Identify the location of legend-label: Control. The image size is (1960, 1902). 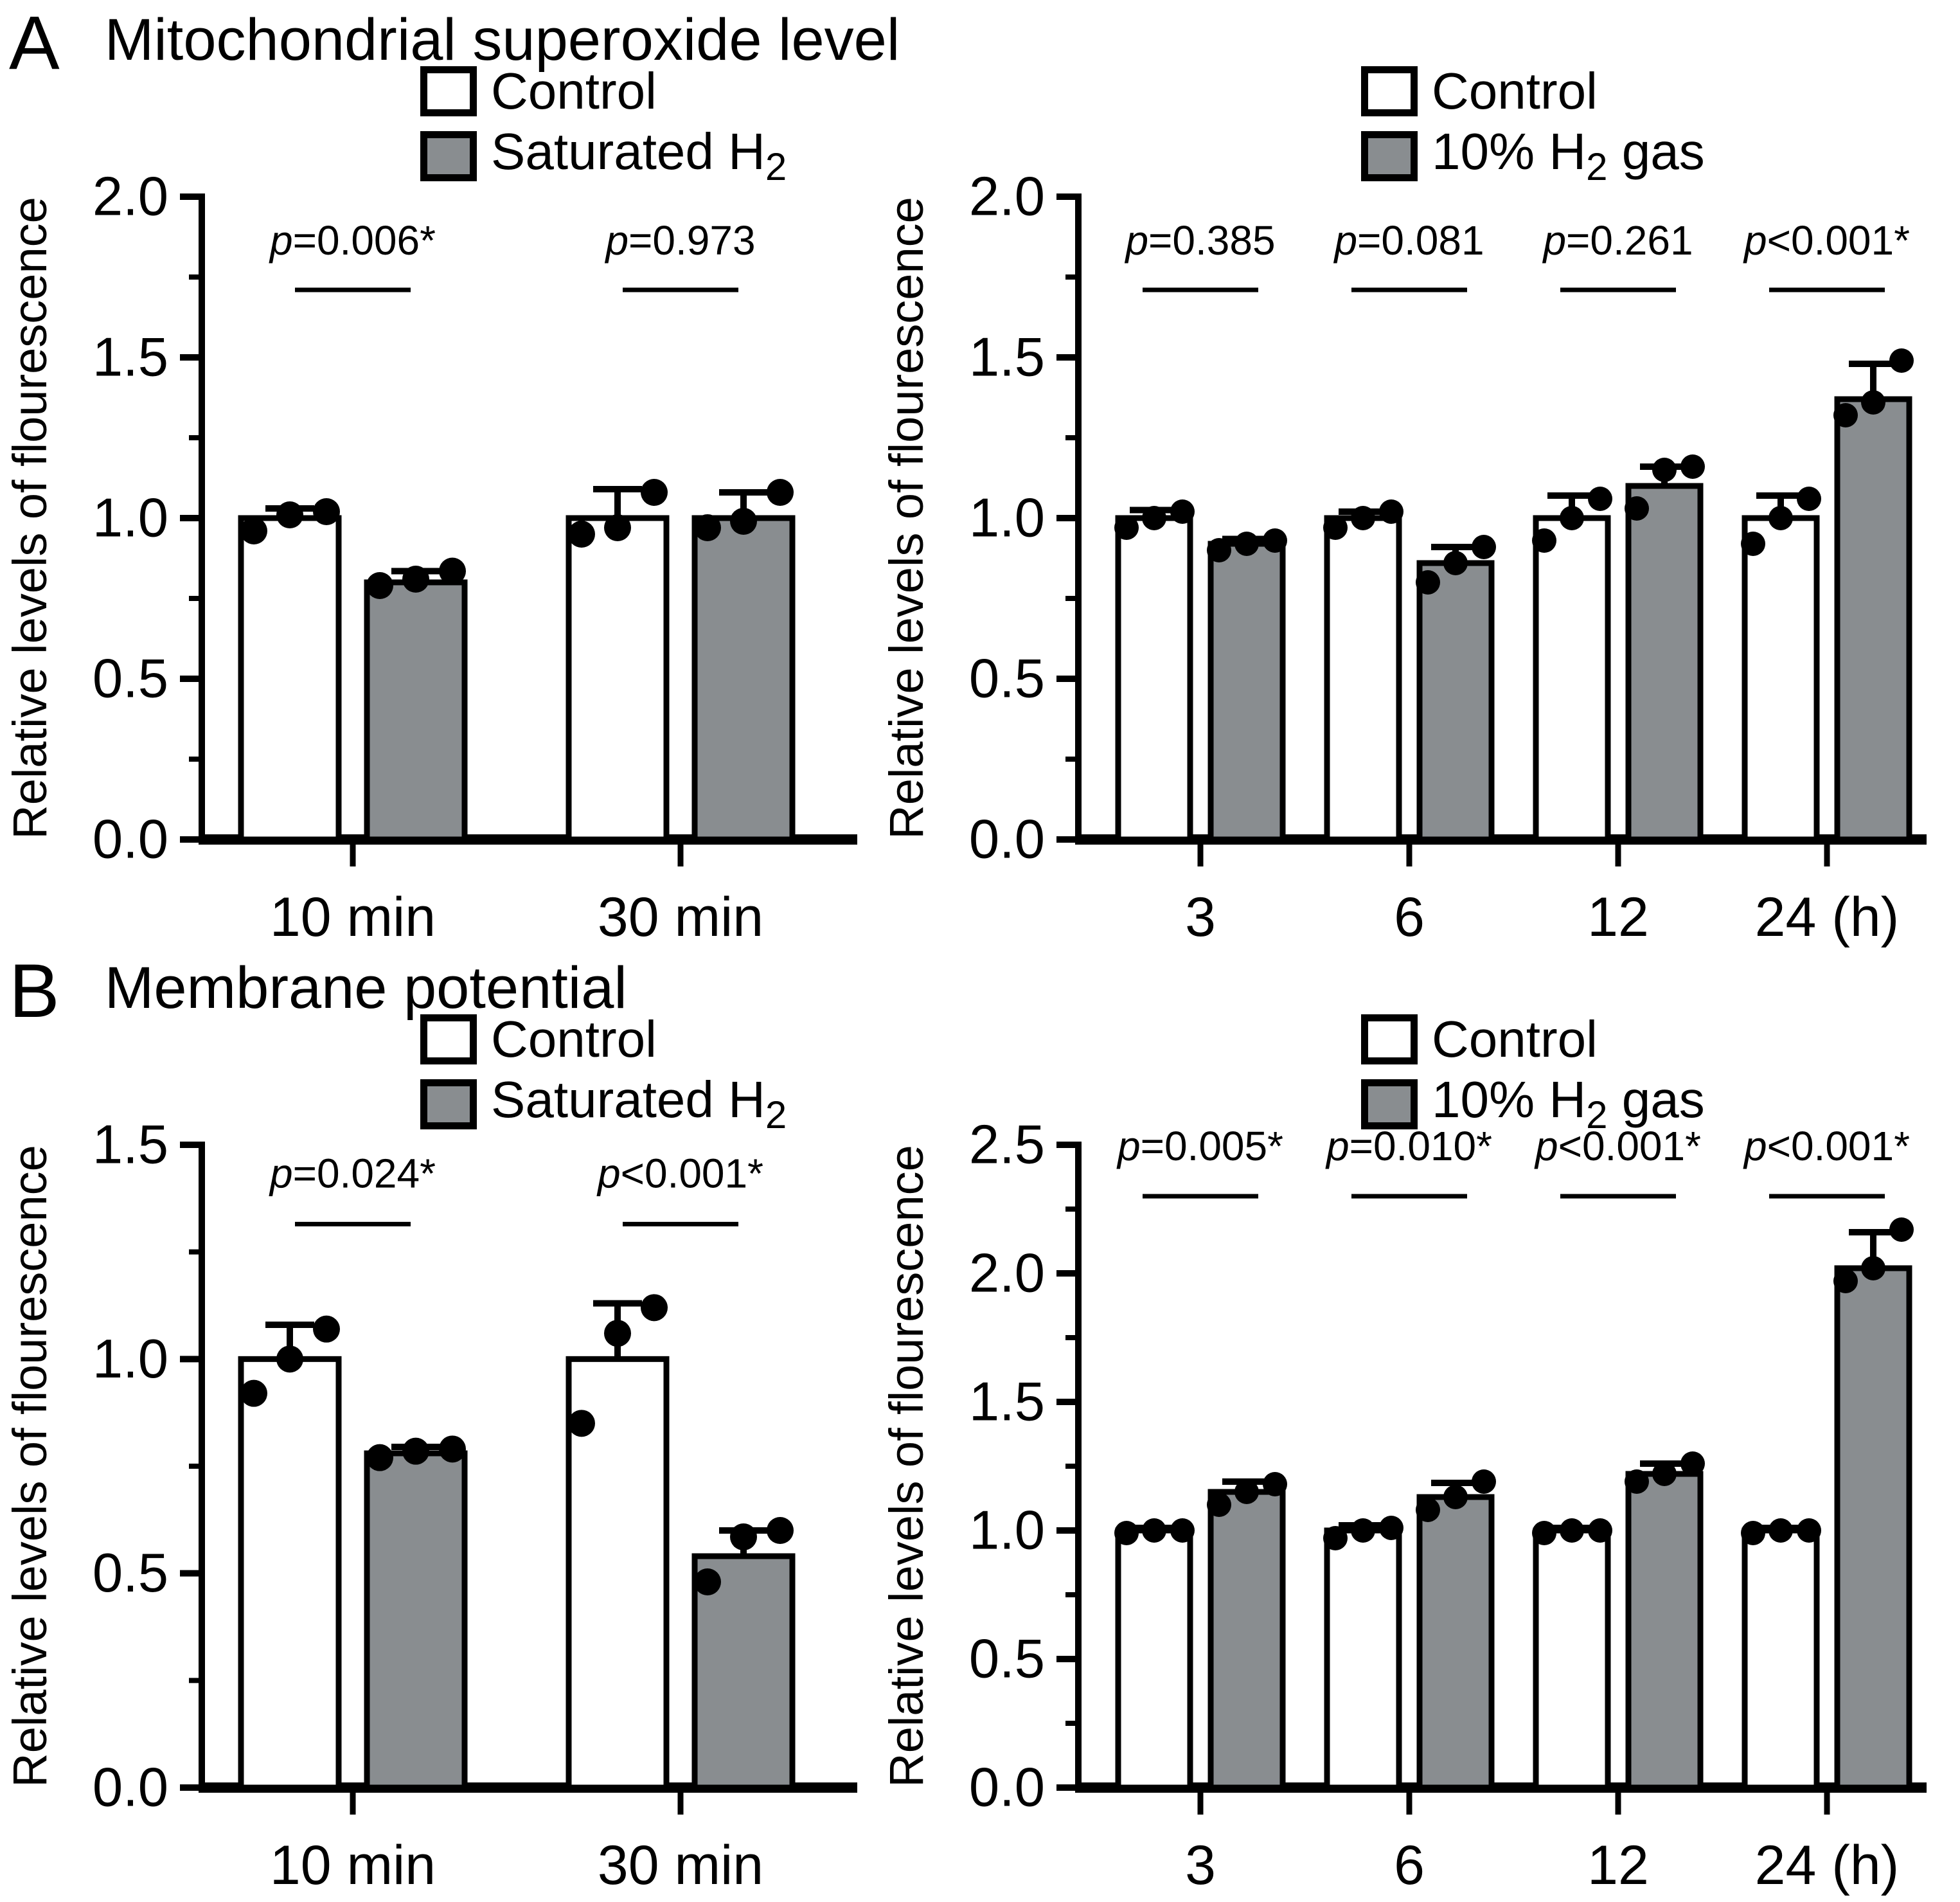
(1515, 91).